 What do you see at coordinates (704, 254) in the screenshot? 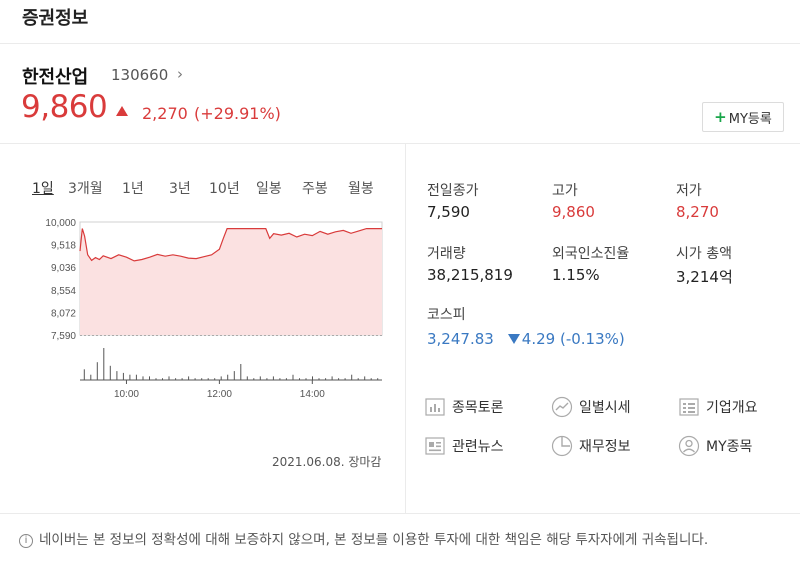
I see `market-cap-label: 시가 총액` at bounding box center [704, 254].